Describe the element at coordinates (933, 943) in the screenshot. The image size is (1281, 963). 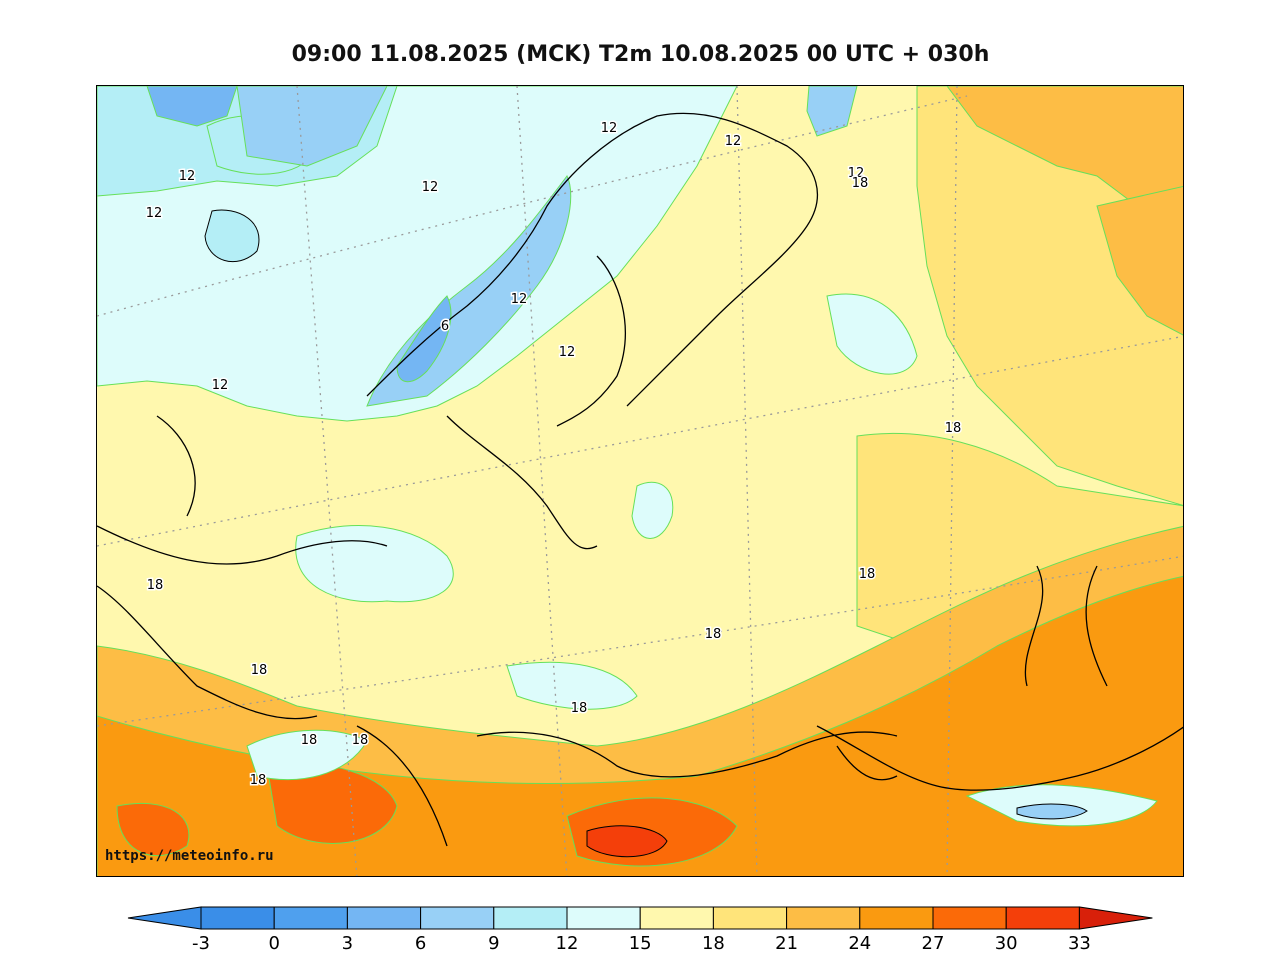
I see `colorbar-tick-label: 27` at that location.